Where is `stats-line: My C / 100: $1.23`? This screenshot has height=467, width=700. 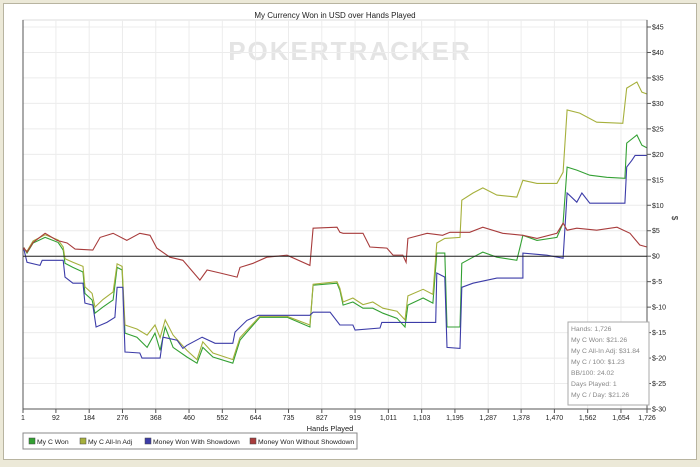 stats-line: My C / 100: $1.23 is located at coordinates (598, 362).